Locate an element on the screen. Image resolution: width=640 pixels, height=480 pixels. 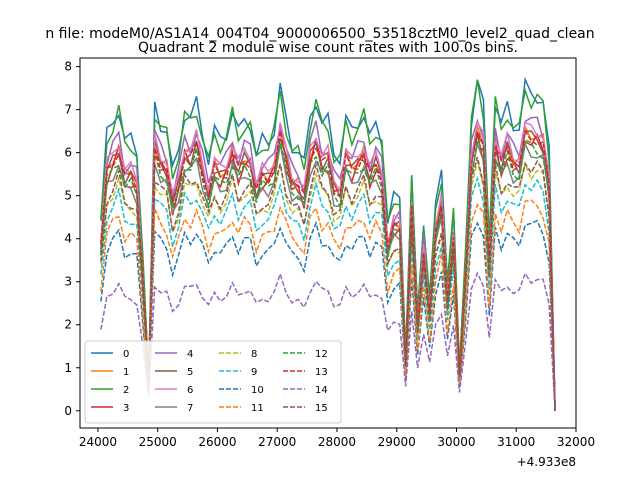
y-tick-label: 5 is located at coordinates (68, 196).